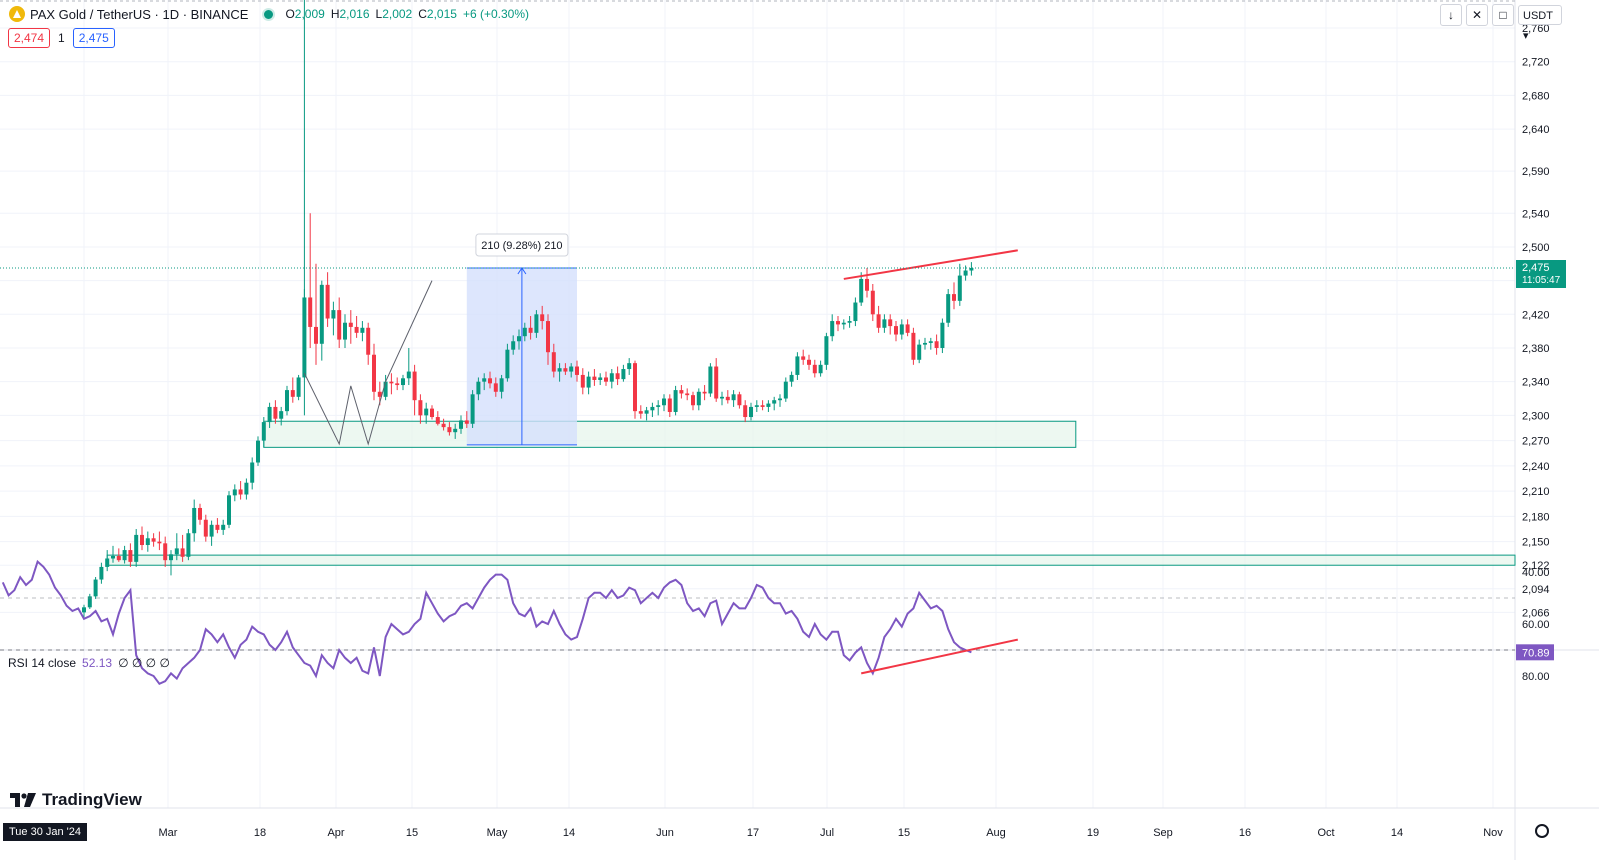  What do you see at coordinates (441, 14) in the screenshot?
I see `close-value: 2,015` at bounding box center [441, 14].